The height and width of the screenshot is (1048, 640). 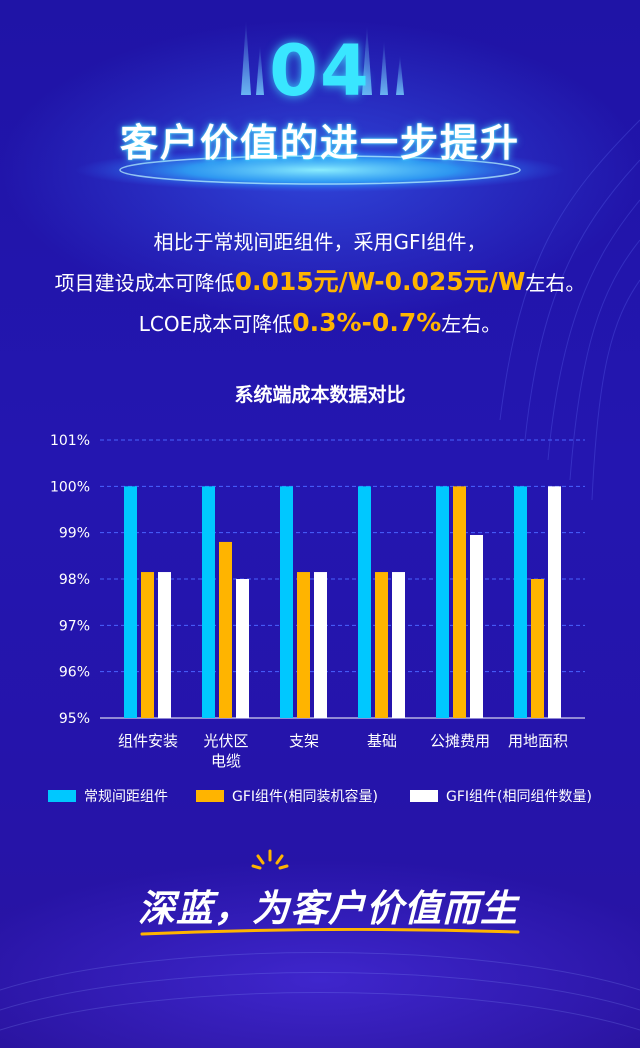 I want to click on x-tick-label: 组件安装, so click(x=148, y=741).